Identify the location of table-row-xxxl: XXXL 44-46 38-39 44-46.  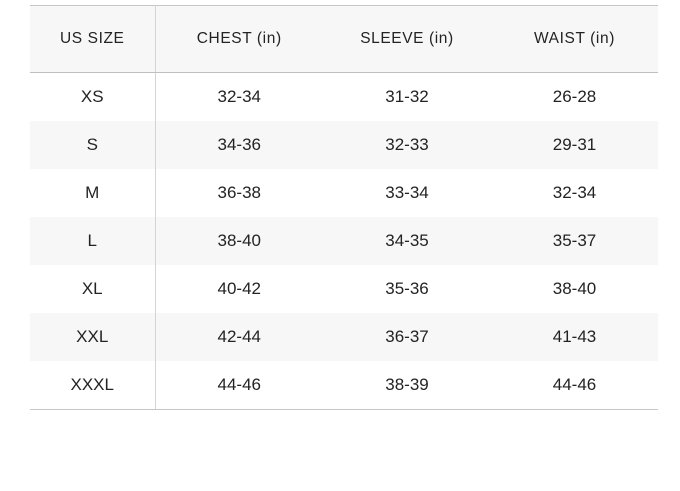
(344, 385).